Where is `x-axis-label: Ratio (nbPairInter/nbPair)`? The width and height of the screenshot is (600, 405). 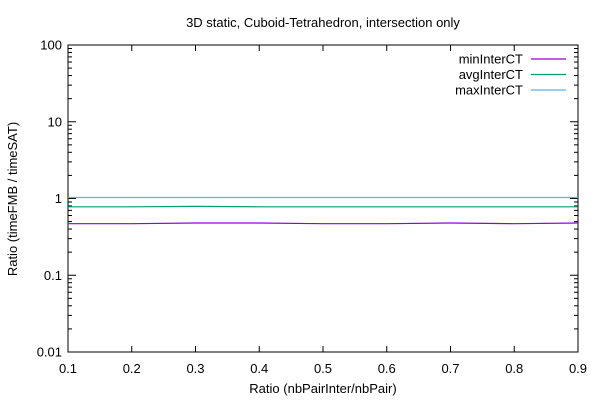
x-axis-label: Ratio (nbPairInter/nbPair) is located at coordinates (322, 388).